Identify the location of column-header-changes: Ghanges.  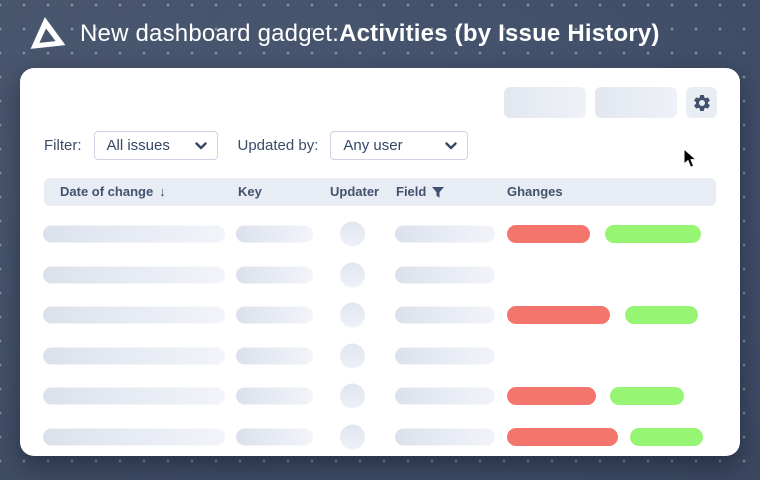
(535, 191).